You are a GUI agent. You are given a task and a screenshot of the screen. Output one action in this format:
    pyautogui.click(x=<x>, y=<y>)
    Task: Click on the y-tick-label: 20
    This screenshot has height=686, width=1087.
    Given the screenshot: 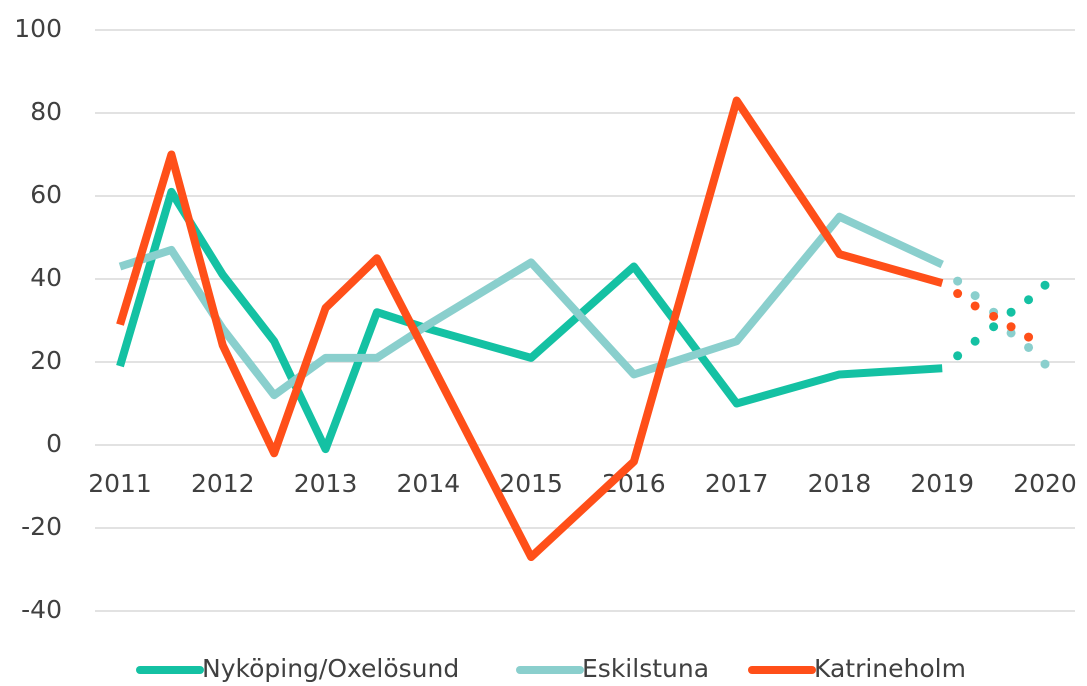 What is the action you would take?
    pyautogui.click(x=46, y=360)
    